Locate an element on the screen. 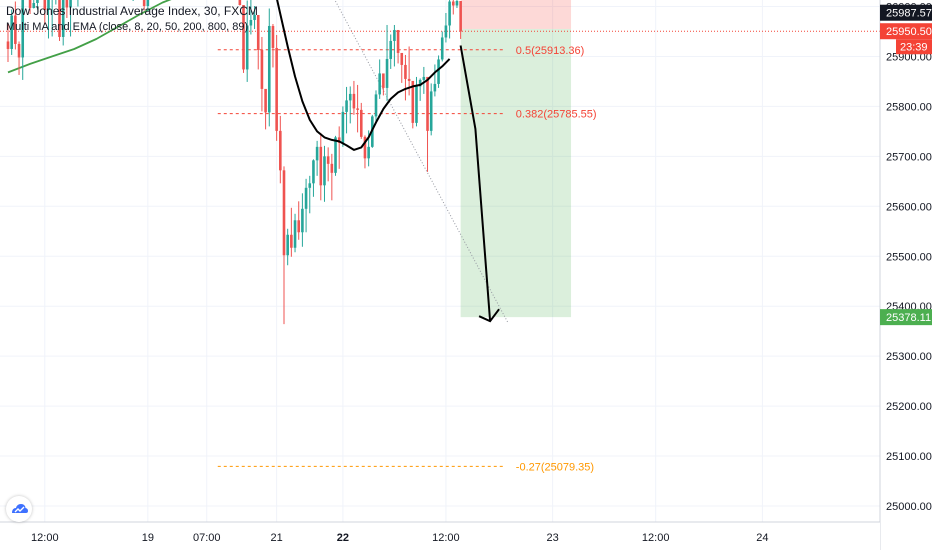 The width and height of the screenshot is (932, 550). time-axis-tick-label: 23 is located at coordinates (553, 538).